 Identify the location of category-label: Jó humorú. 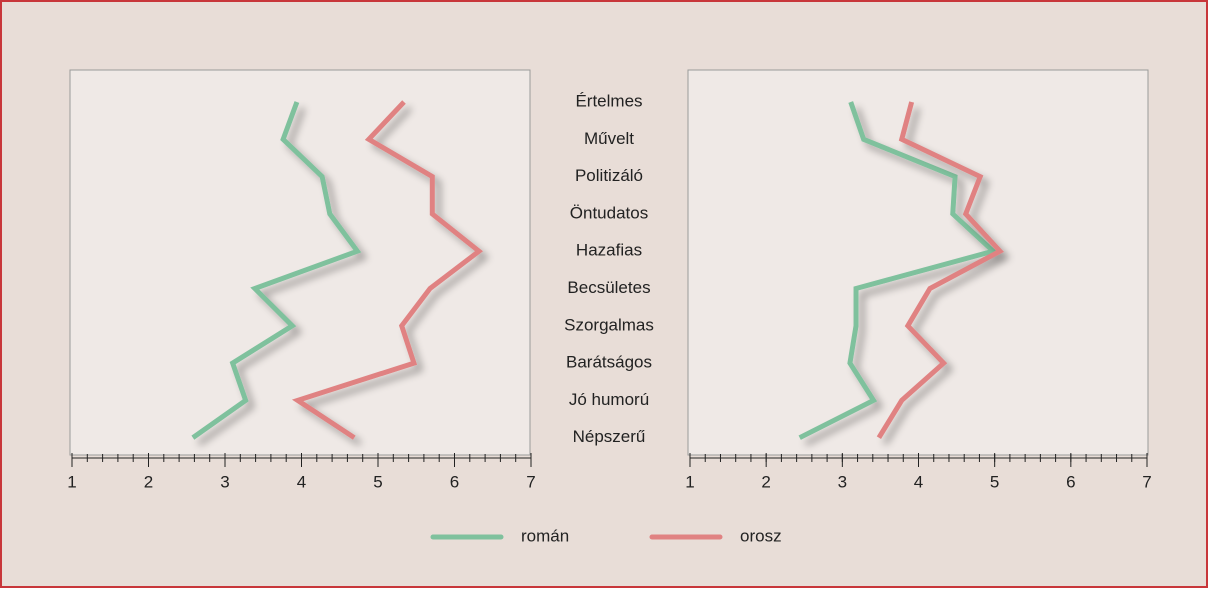
(609, 399).